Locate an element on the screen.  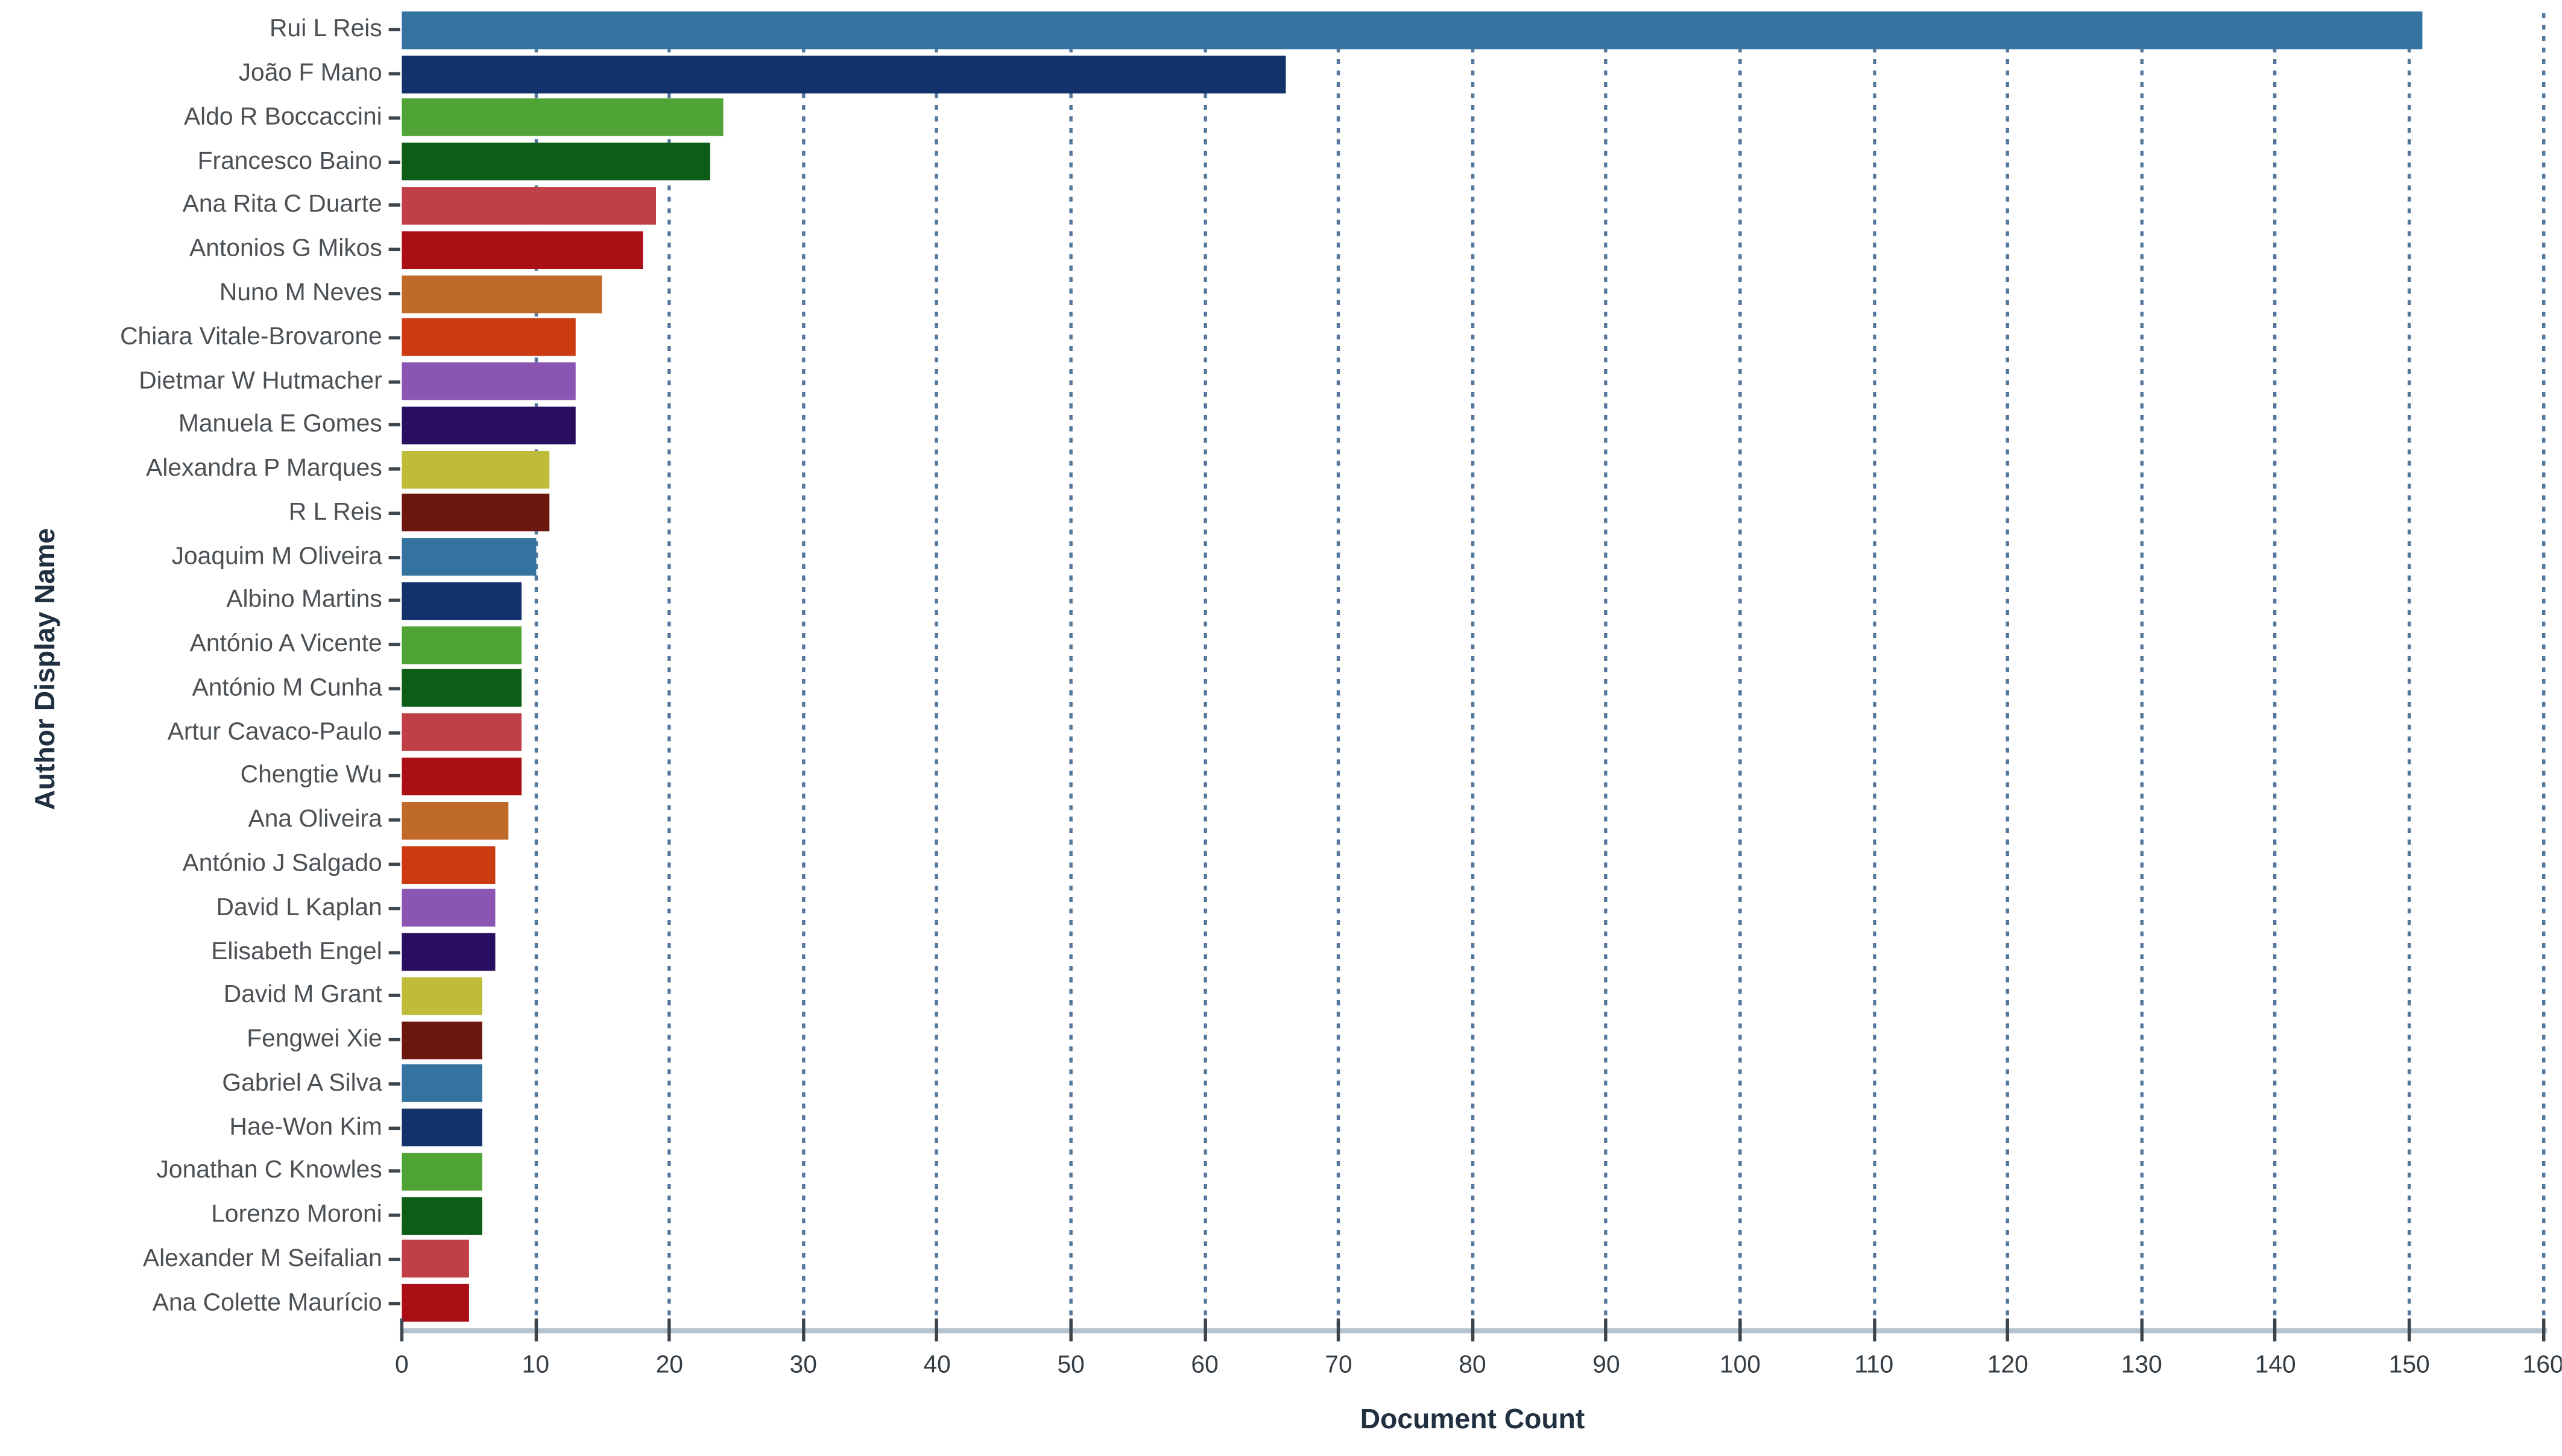
category-label: Francesco Baino is located at coordinates (289, 161).